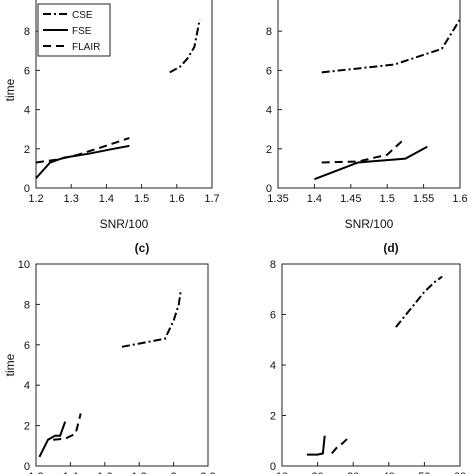 The height and width of the screenshot is (474, 474). What do you see at coordinates (82, 31) in the screenshot?
I see `legend-label: FSE` at bounding box center [82, 31].